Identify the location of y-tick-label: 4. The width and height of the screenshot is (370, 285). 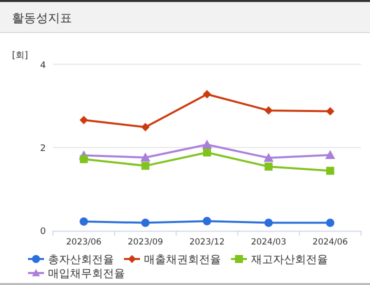
(43, 65).